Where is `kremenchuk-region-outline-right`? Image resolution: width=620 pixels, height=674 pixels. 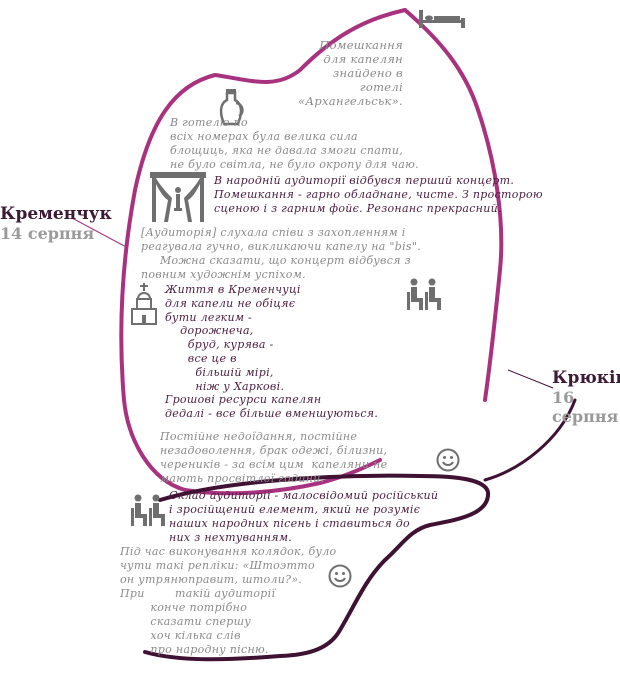 kremenchuk-region-outline-right is located at coordinates (453, 205).